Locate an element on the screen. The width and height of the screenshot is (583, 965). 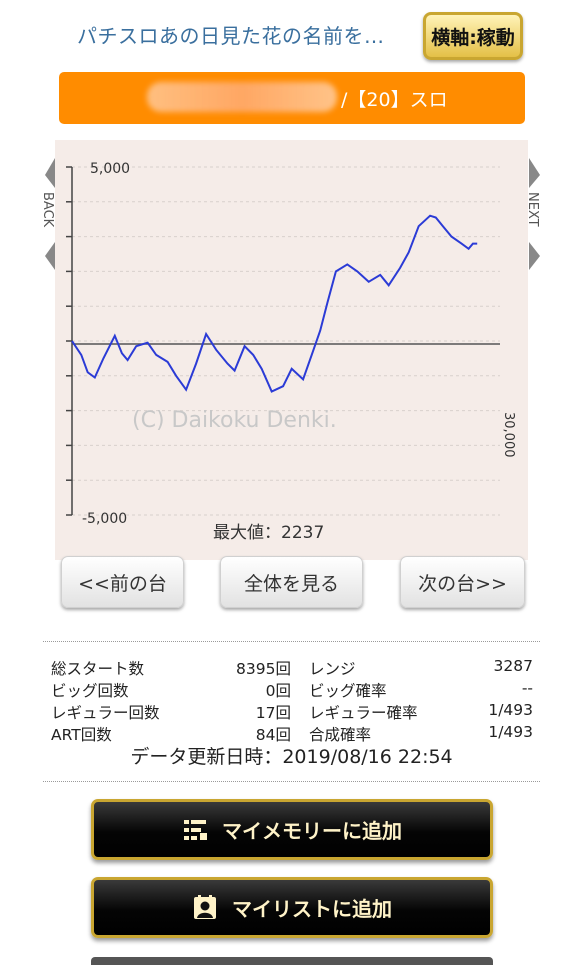
blurred-hall-name is located at coordinates (242, 97).